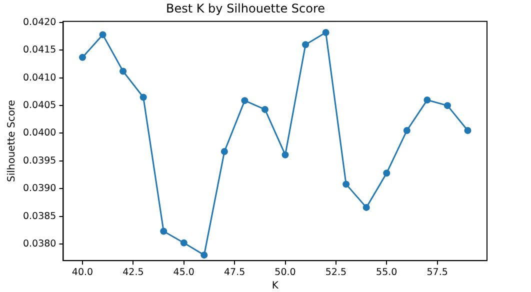 The height and width of the screenshot is (292, 531). Describe the element at coordinates (12, 141) in the screenshot. I see `y-axis-title: Silhouette Score` at that location.